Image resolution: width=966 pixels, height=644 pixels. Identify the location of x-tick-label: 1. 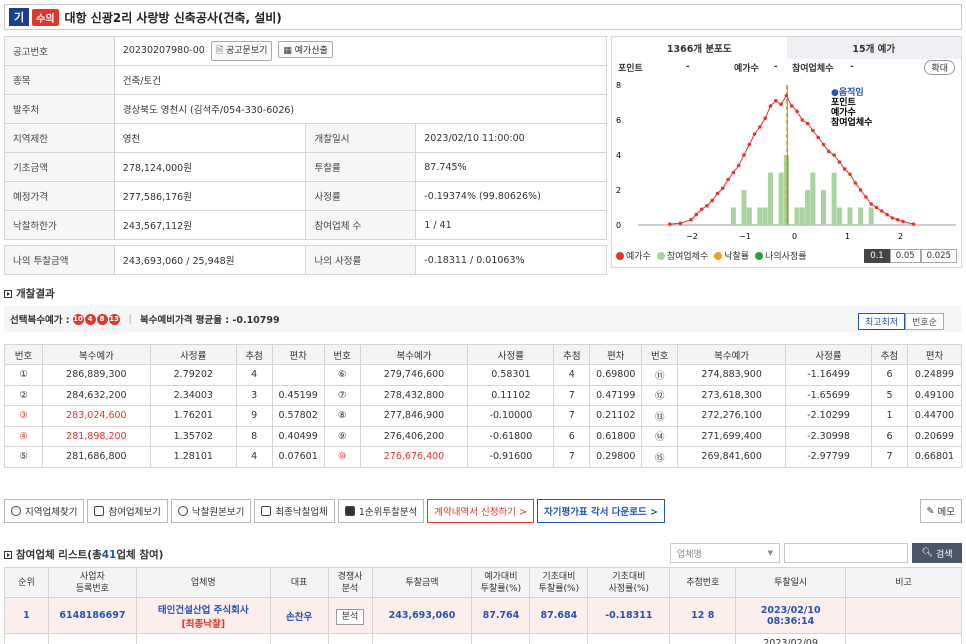
(847, 236).